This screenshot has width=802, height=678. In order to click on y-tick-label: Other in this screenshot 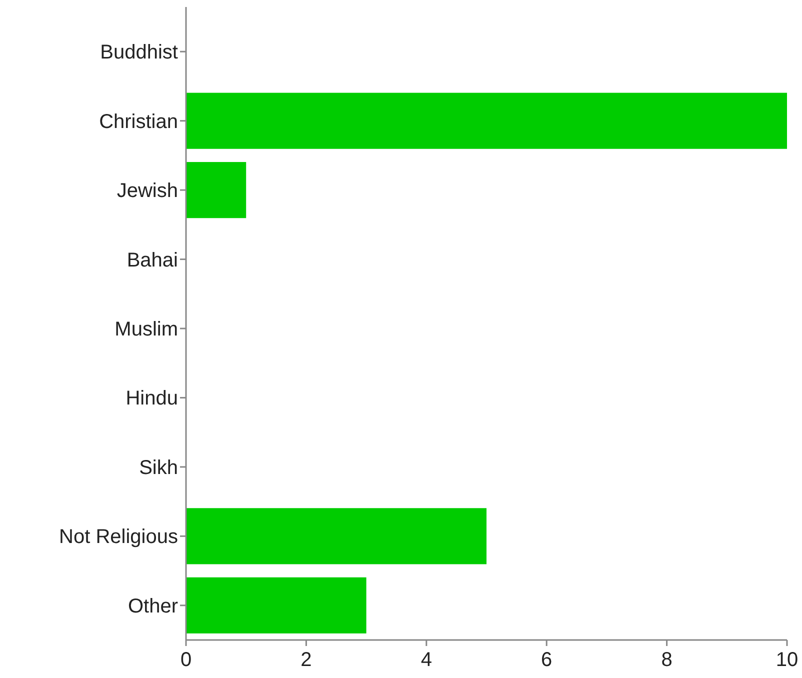, I will do `click(153, 606)`.